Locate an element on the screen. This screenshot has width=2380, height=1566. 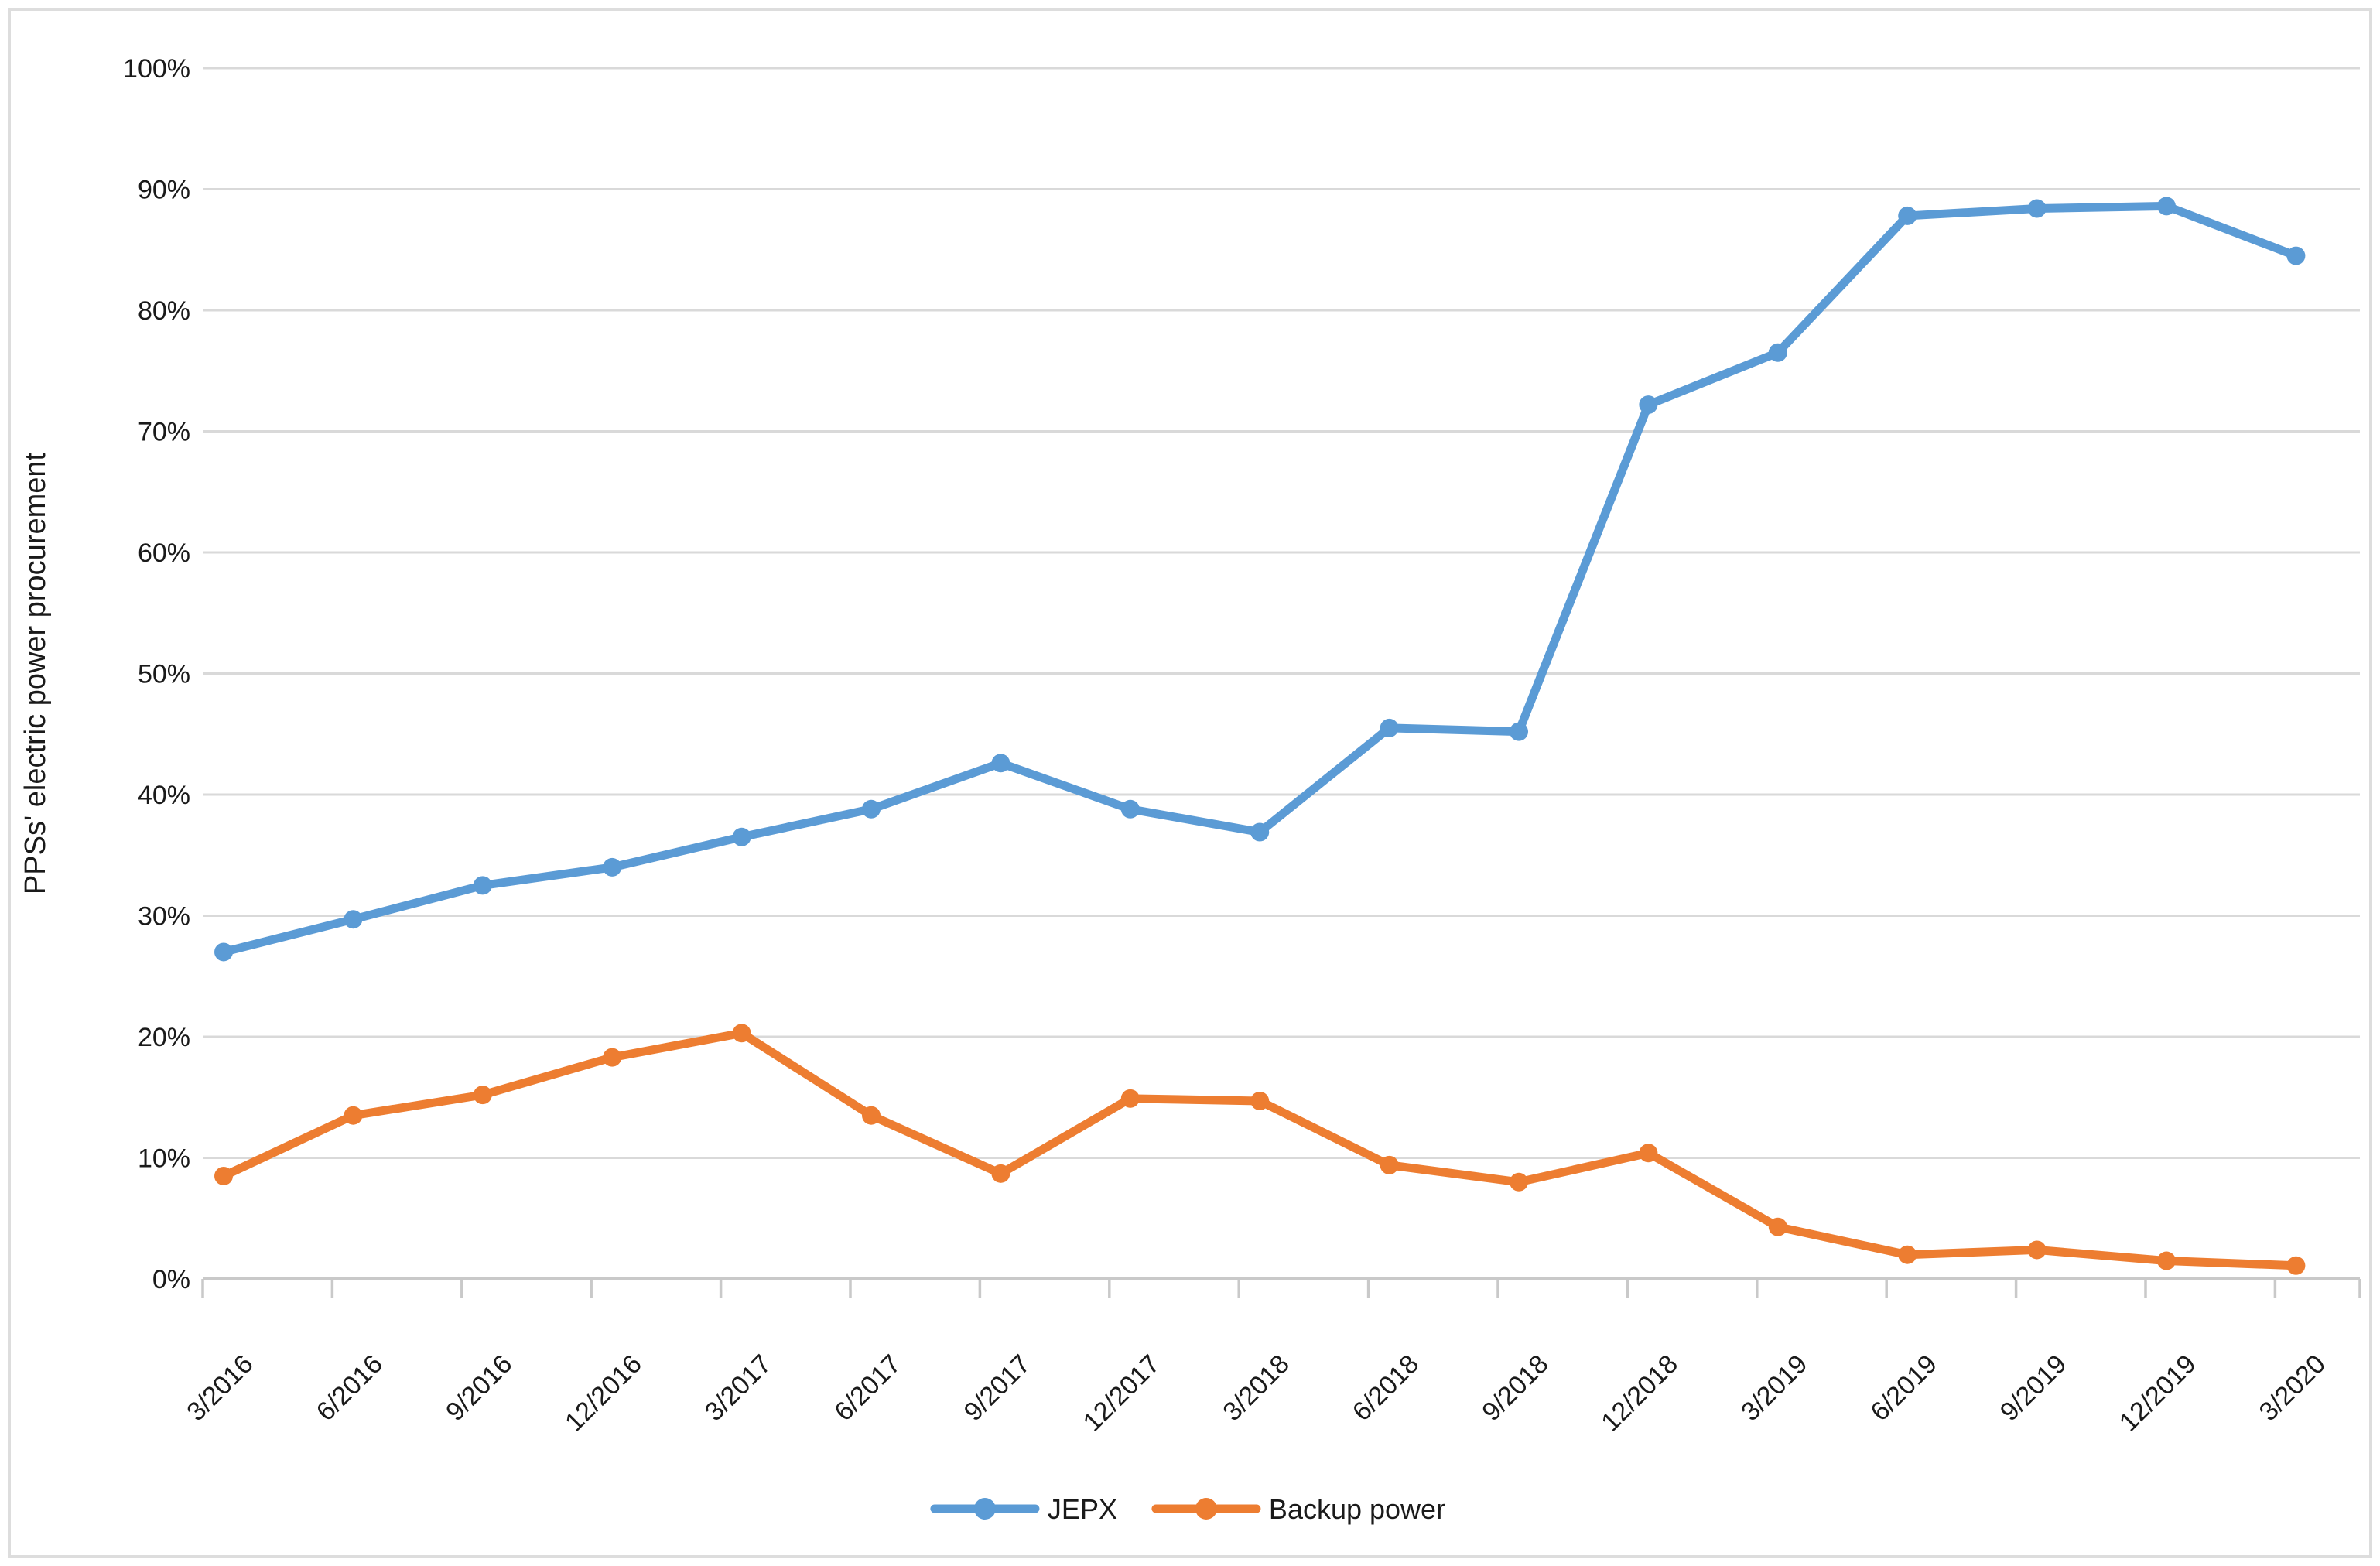
x-axis is located at coordinates (1281, 1287).